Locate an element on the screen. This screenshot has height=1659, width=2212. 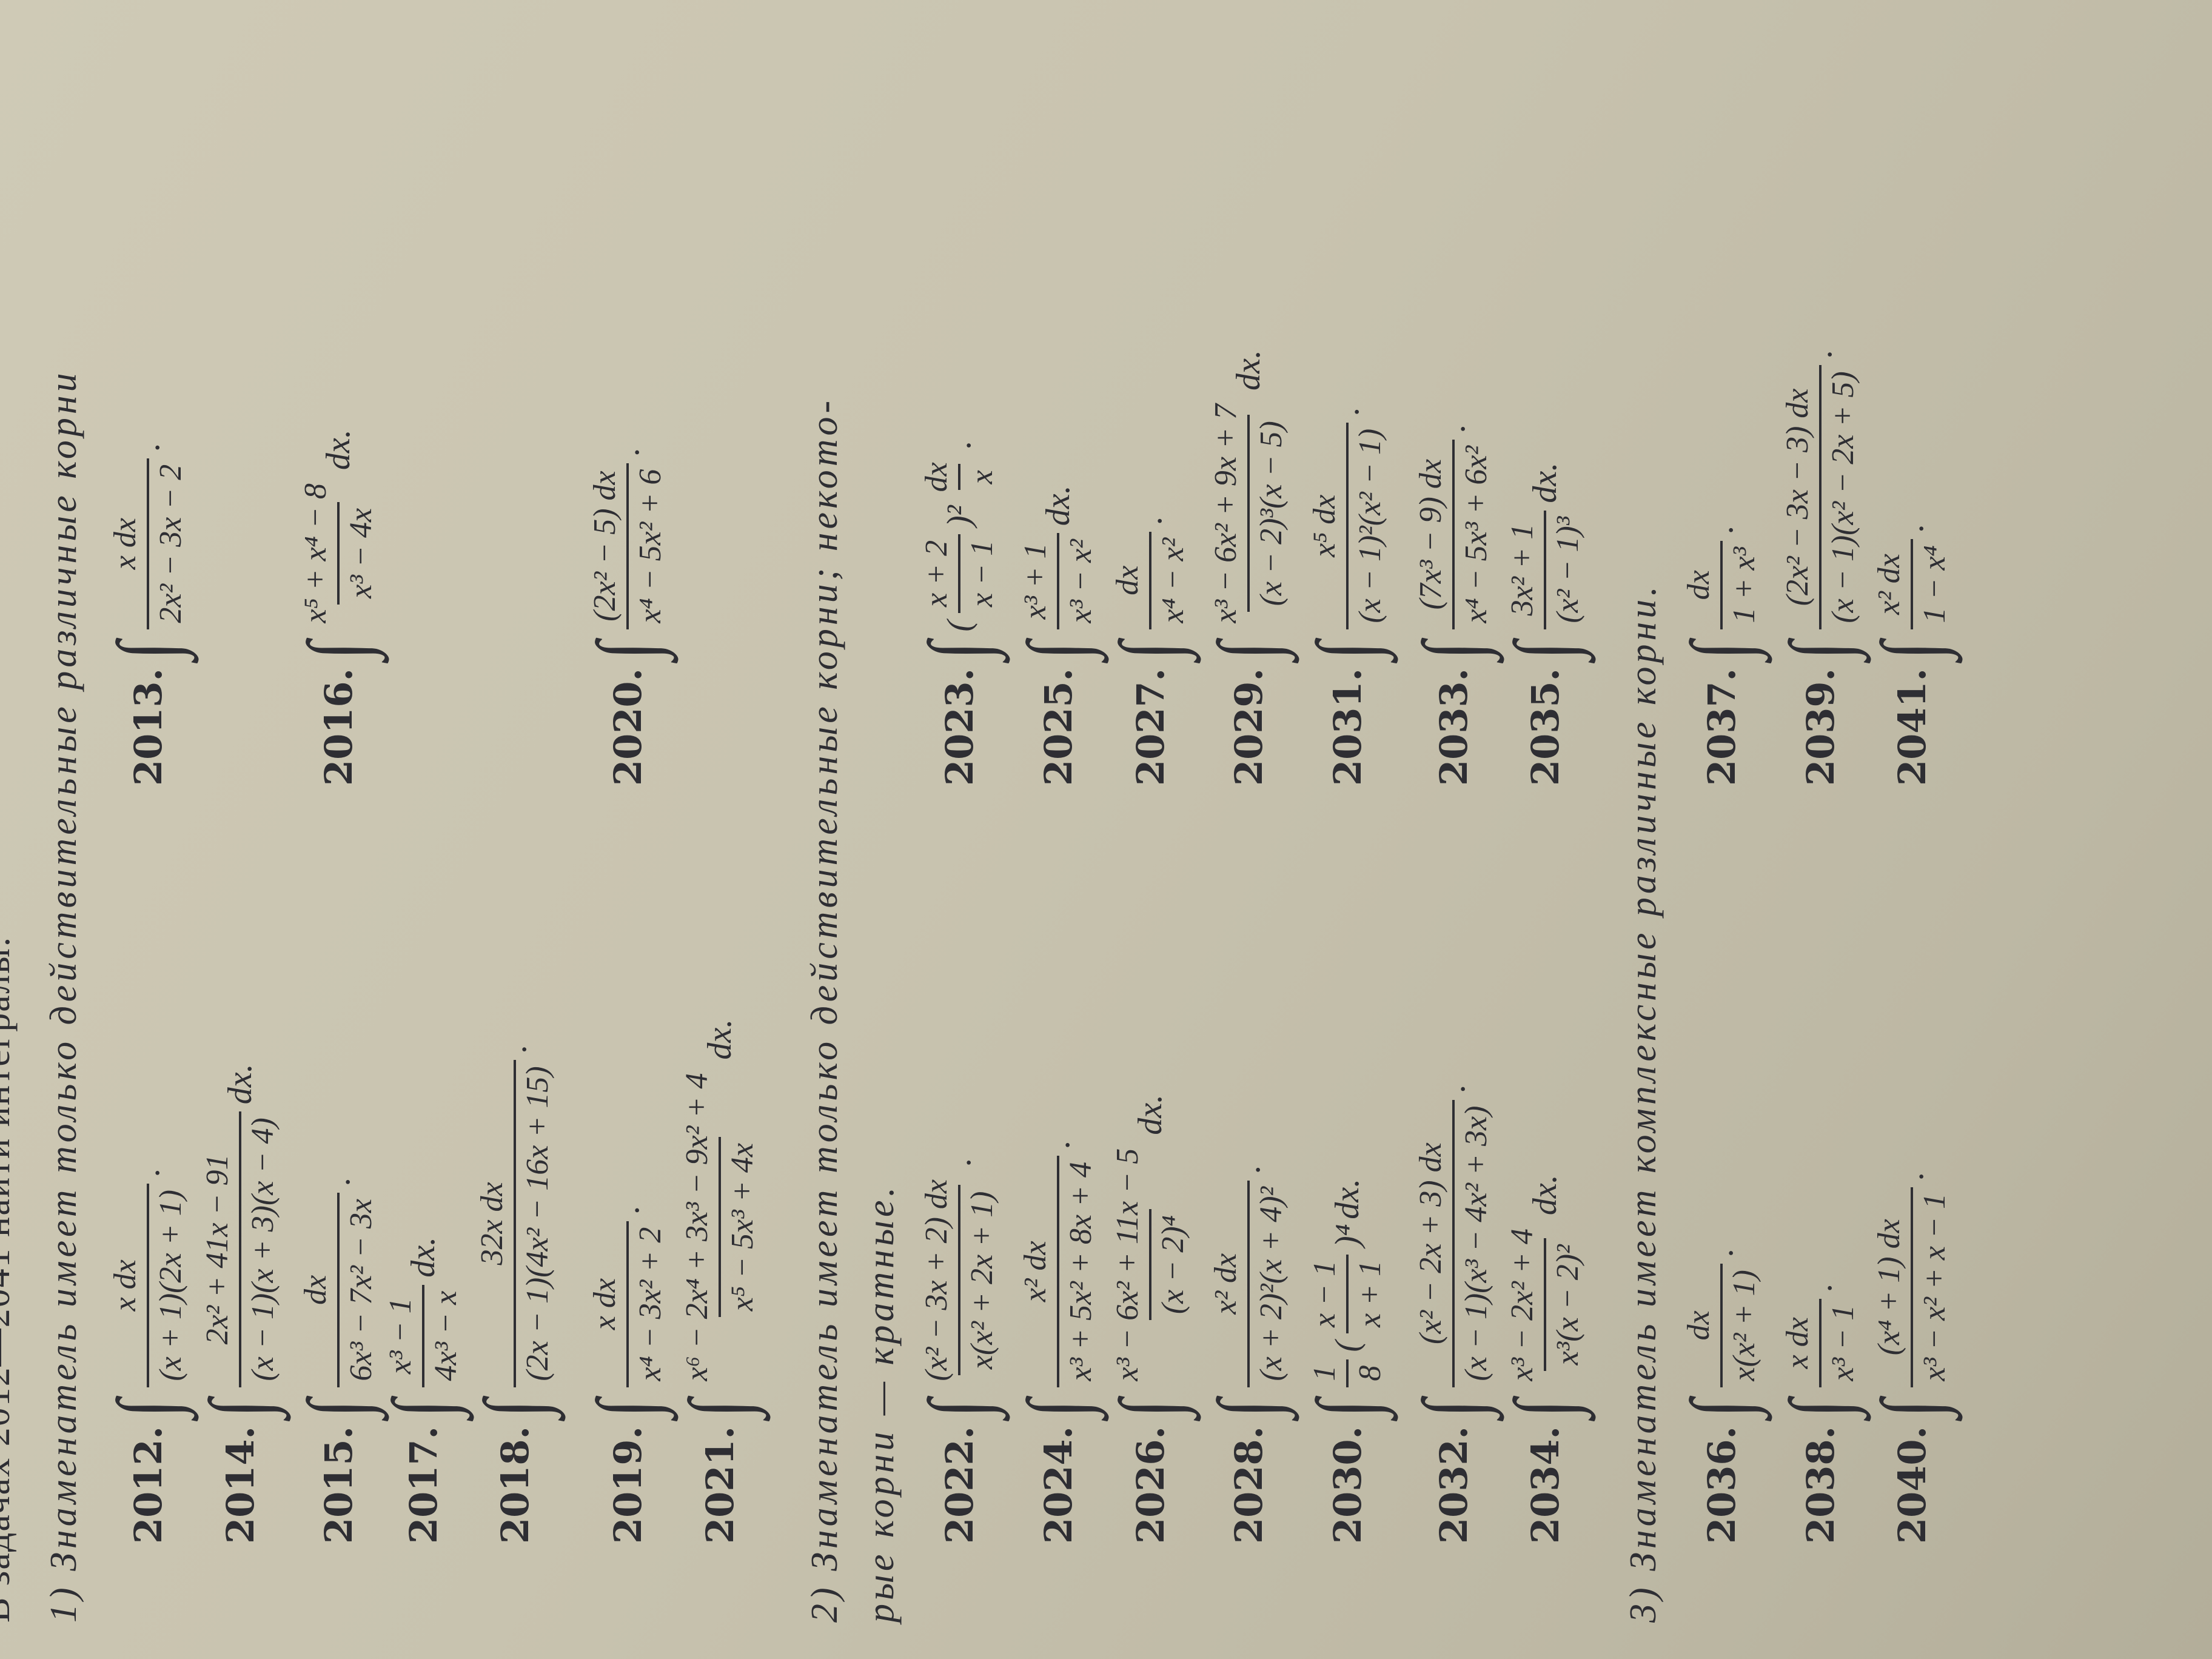
fraction: x⁶ − 2x⁴ + 3x³ − 9x² + 4 x⁵ − 5x³ + 4x is located at coordinates (720, 1227).